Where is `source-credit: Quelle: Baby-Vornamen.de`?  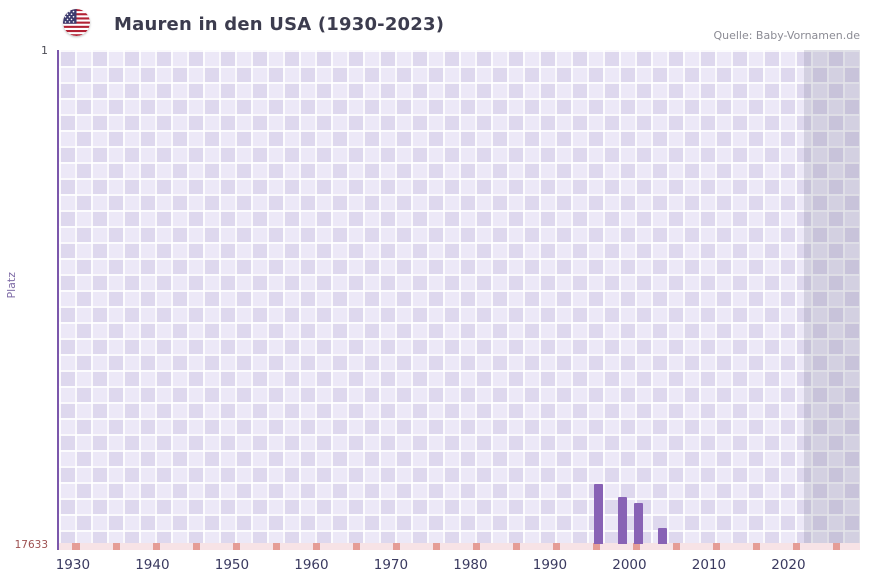
source-credit: Quelle: Baby-Vornamen.de is located at coordinates (786, 35).